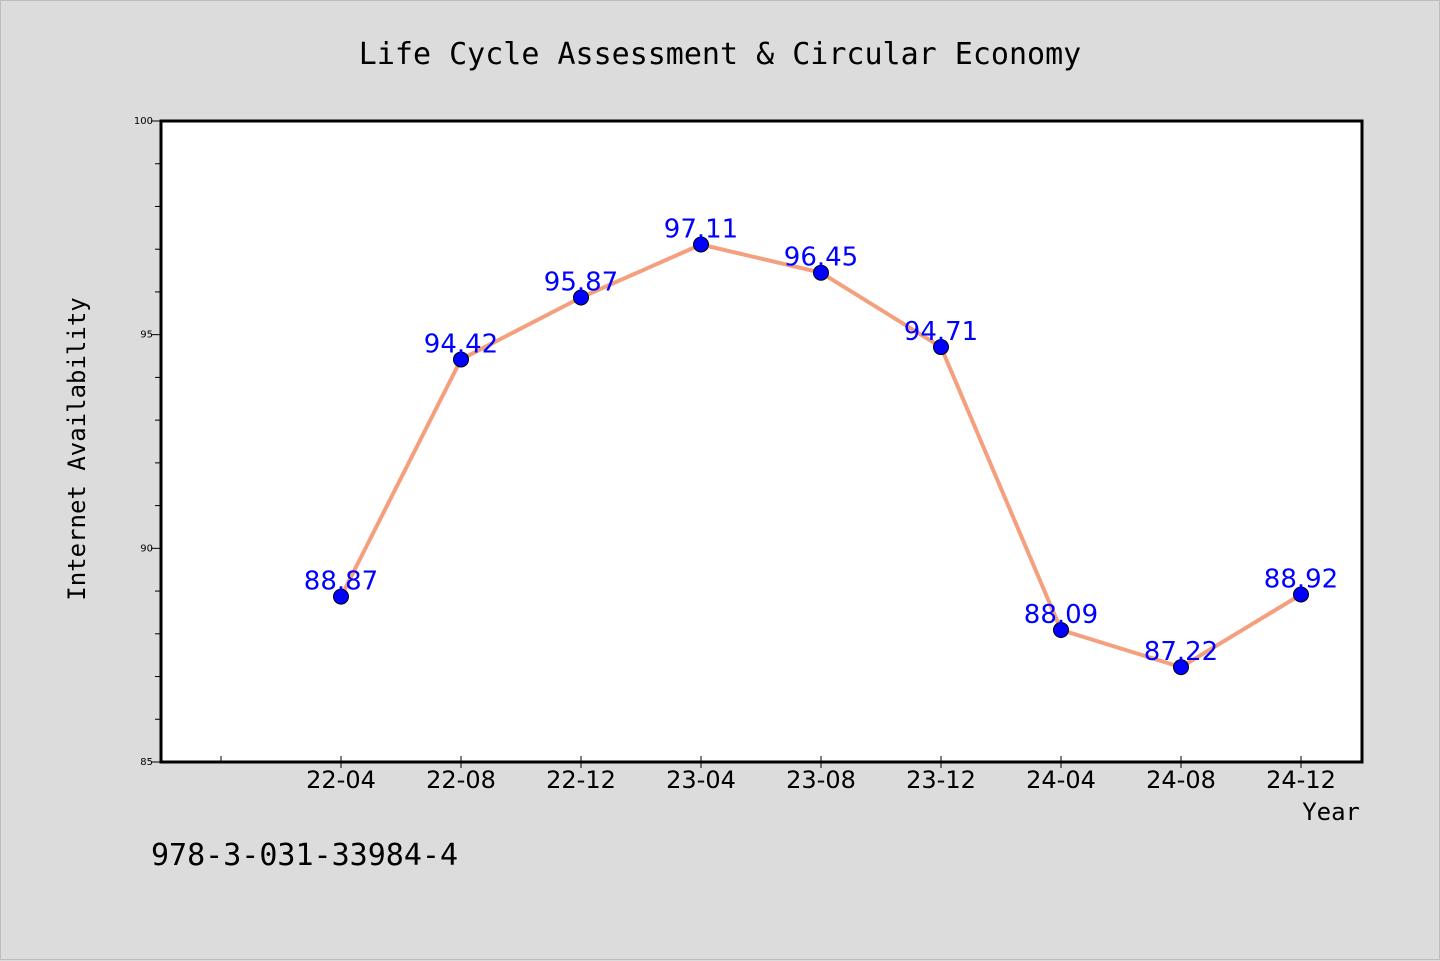 This screenshot has height=961, width=1440. Describe the element at coordinates (146, 762) in the screenshot. I see `y-tick-label: 85` at that location.